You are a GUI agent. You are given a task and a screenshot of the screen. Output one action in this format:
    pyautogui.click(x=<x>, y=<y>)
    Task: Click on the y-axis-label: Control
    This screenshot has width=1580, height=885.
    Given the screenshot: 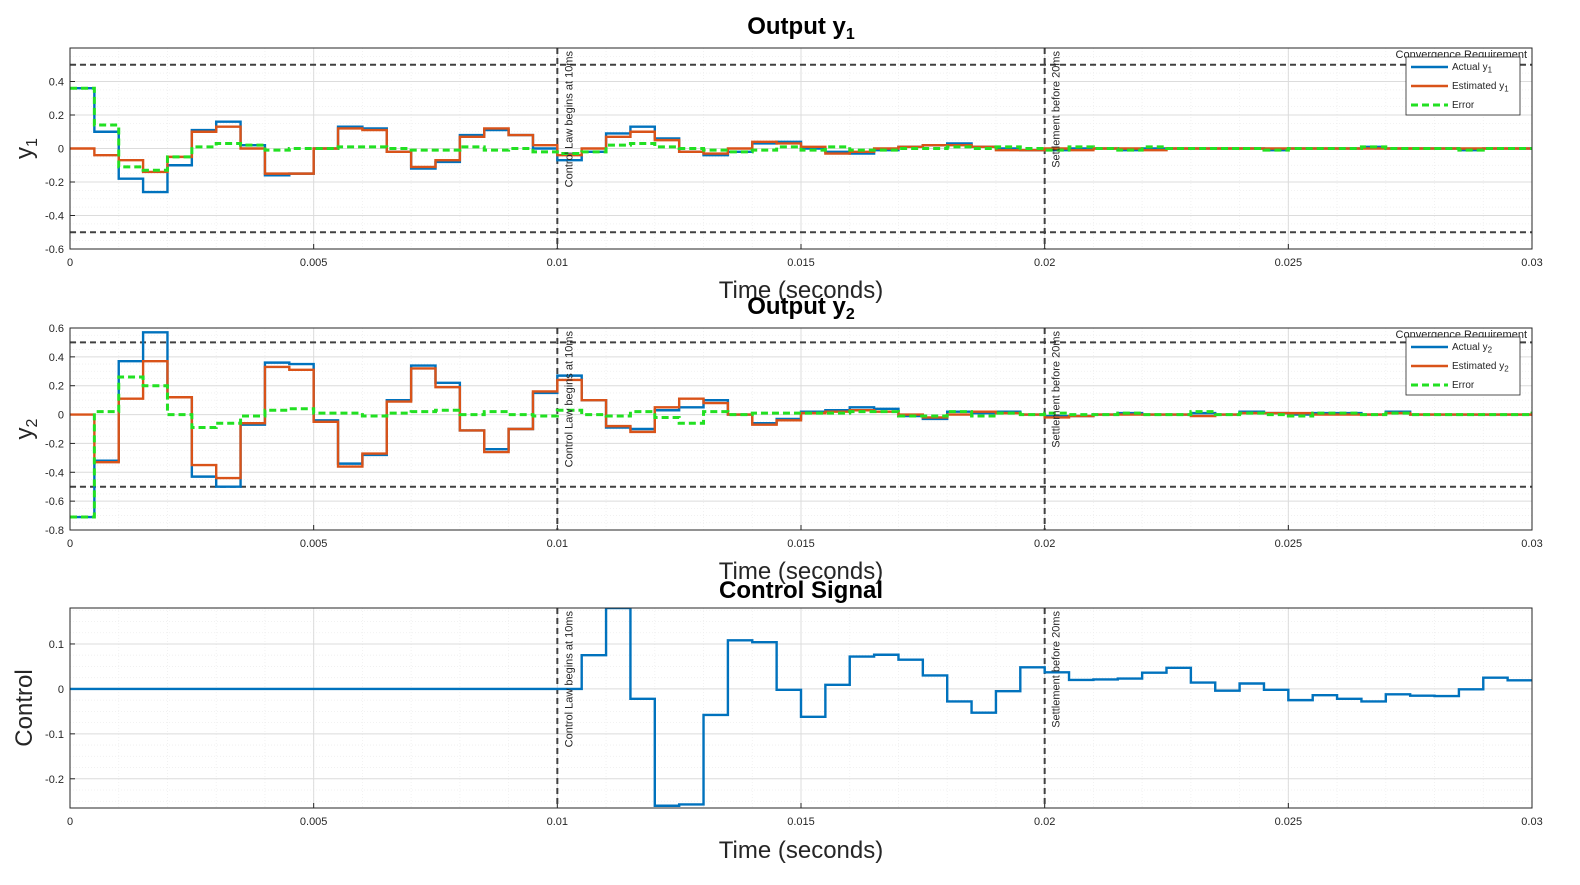 What is the action you would take?
    pyautogui.click(x=24, y=707)
    